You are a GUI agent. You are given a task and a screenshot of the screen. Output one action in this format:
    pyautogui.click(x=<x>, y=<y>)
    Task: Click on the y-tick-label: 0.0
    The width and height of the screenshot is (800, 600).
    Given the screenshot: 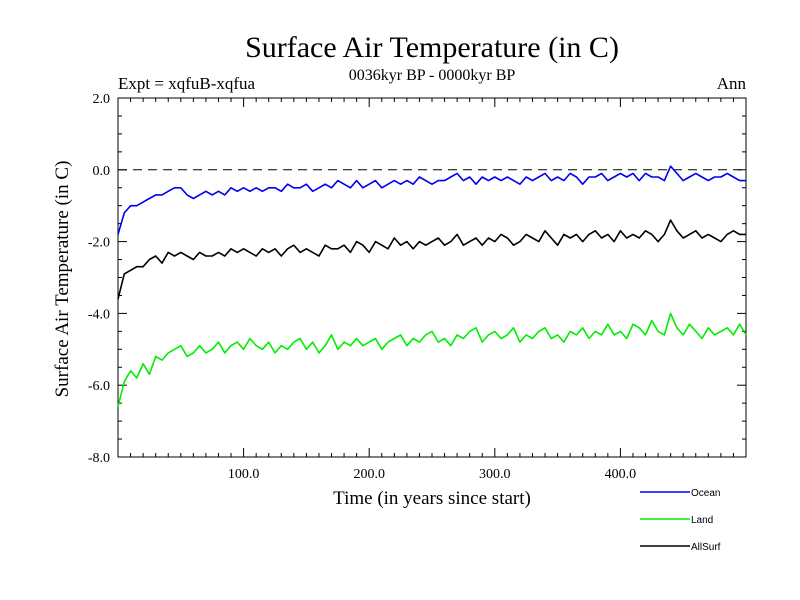 What is the action you would take?
    pyautogui.click(x=102, y=171)
    